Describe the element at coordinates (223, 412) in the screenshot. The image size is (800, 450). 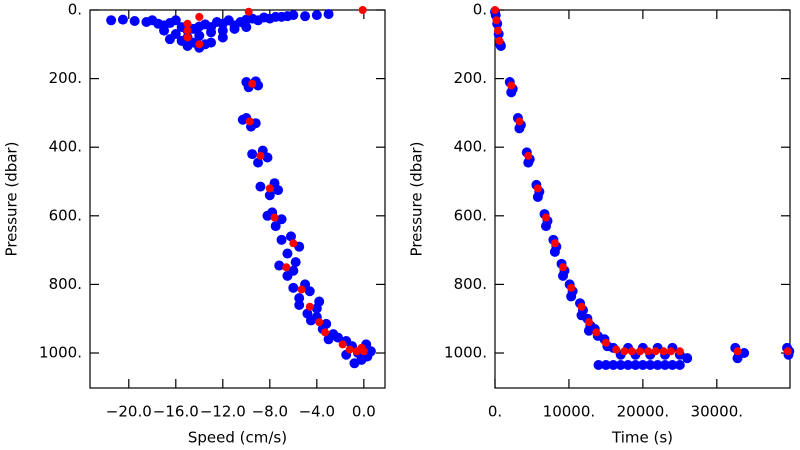
I see `x-tick-label: −12.0` at that location.